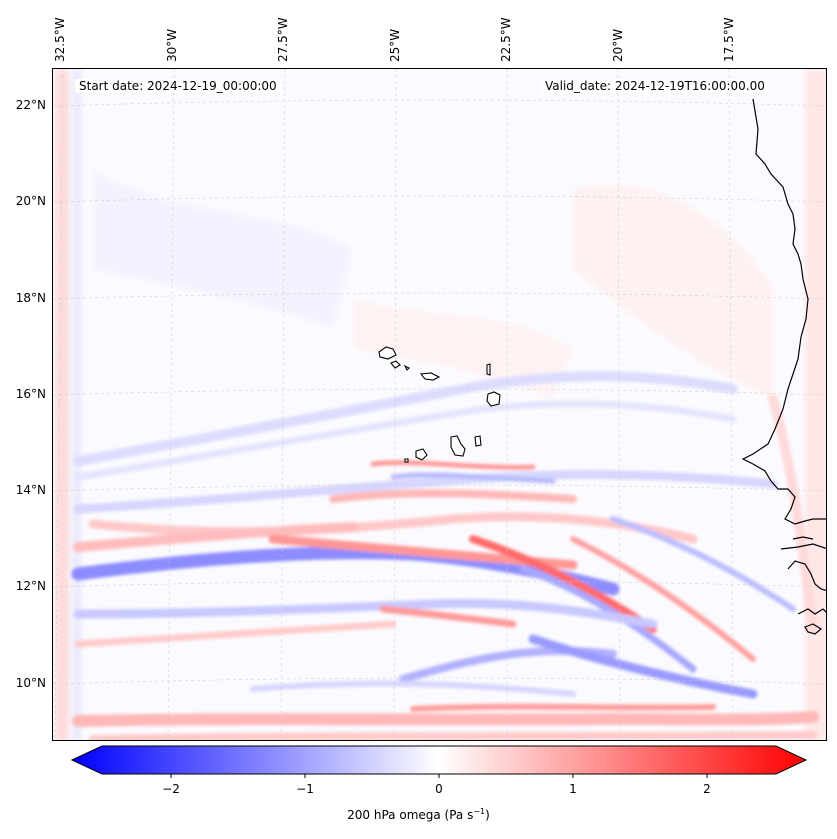  What do you see at coordinates (30, 201) in the screenshot?
I see `lat-label-20n: 20°N` at bounding box center [30, 201].